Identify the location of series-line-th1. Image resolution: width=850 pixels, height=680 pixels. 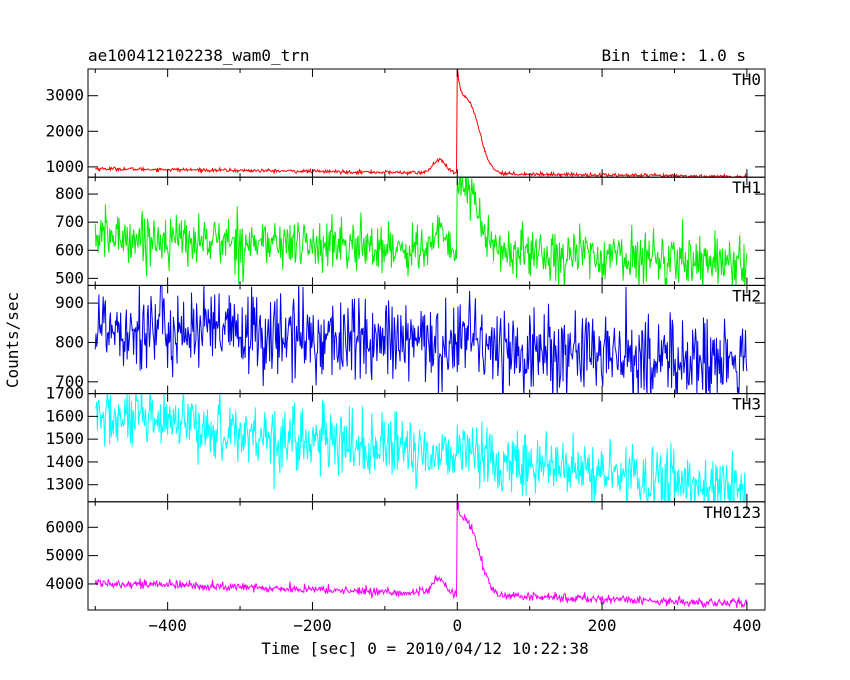
(421, 231).